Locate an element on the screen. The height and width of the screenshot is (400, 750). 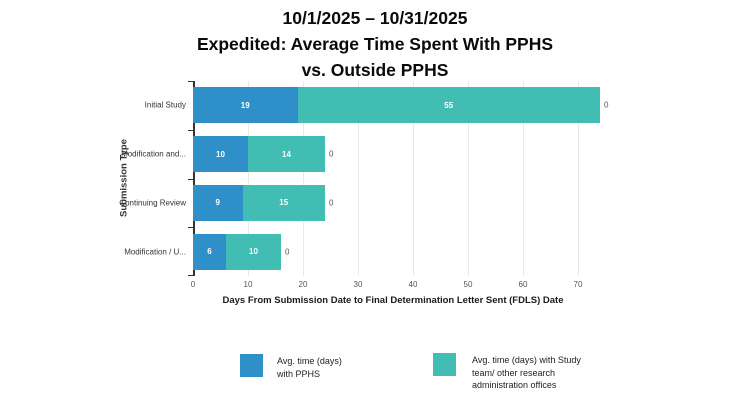
bar-value-label: 15 is located at coordinates (284, 203).